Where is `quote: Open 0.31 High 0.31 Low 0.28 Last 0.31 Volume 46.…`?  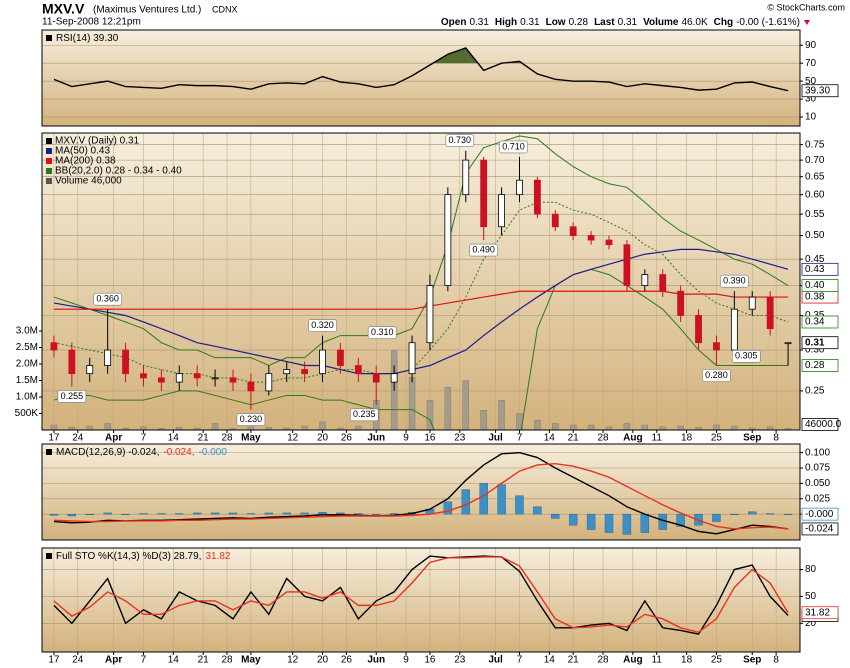 quote: Open 0.31 High 0.31 Low 0.28 Last 0.31 Volume 46.… is located at coordinates (620, 22).